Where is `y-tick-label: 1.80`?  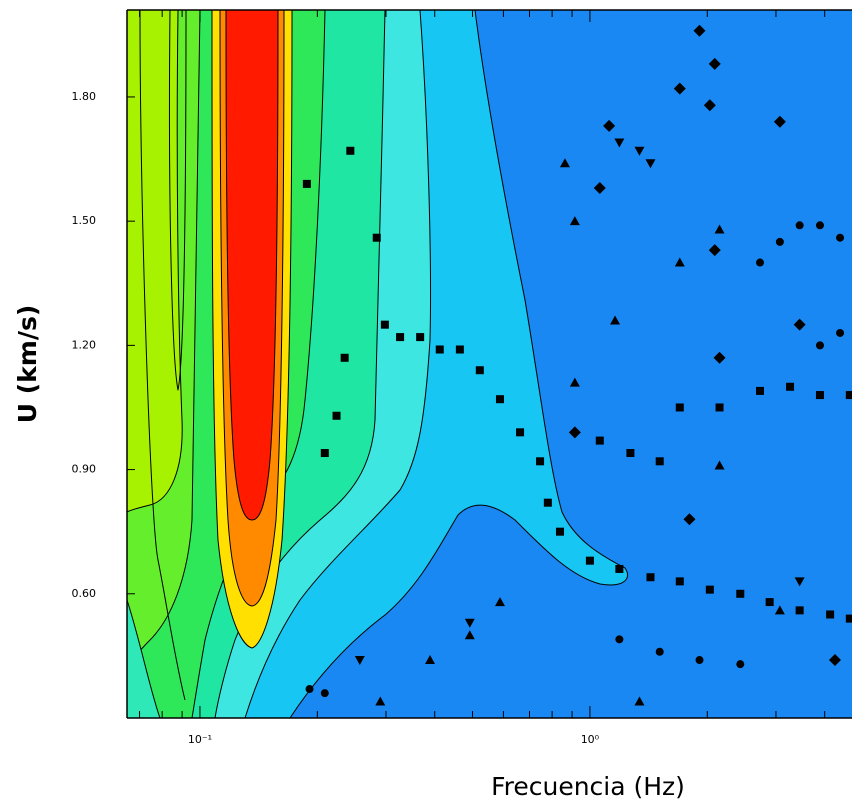 y-tick-label: 1.80 is located at coordinates (84, 96).